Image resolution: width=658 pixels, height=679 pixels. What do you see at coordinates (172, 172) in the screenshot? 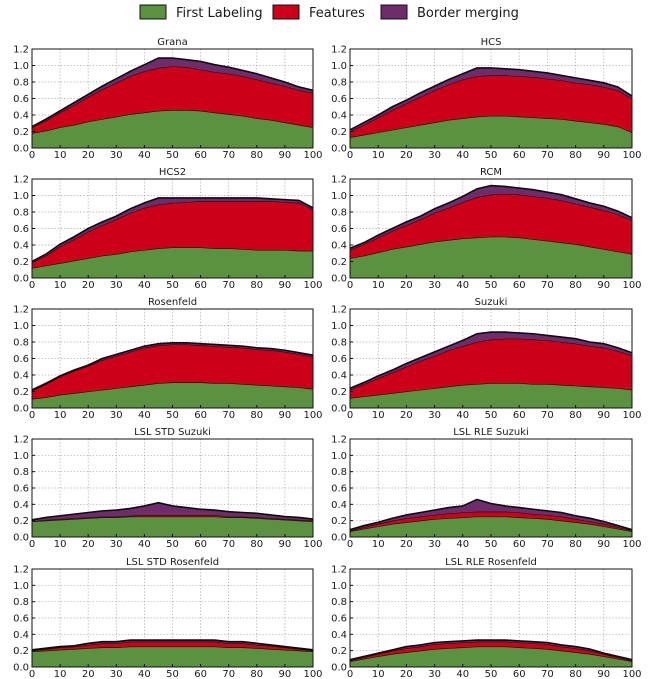
I see `panel-title: HCS2` at bounding box center [172, 172].